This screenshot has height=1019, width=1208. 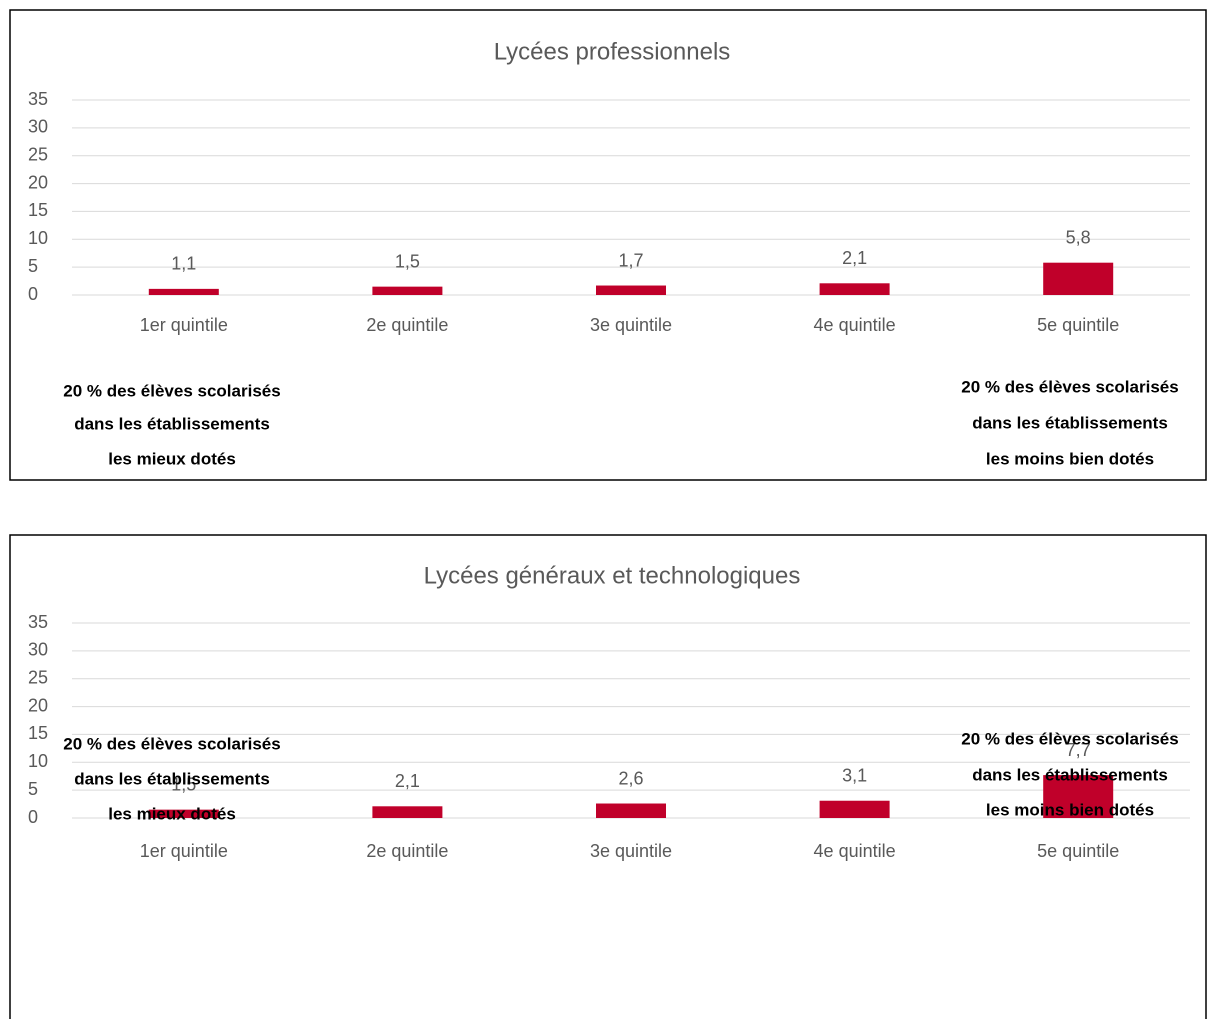 What do you see at coordinates (612, 51) in the screenshot?
I see `chart-title: Lycées professionnels` at bounding box center [612, 51].